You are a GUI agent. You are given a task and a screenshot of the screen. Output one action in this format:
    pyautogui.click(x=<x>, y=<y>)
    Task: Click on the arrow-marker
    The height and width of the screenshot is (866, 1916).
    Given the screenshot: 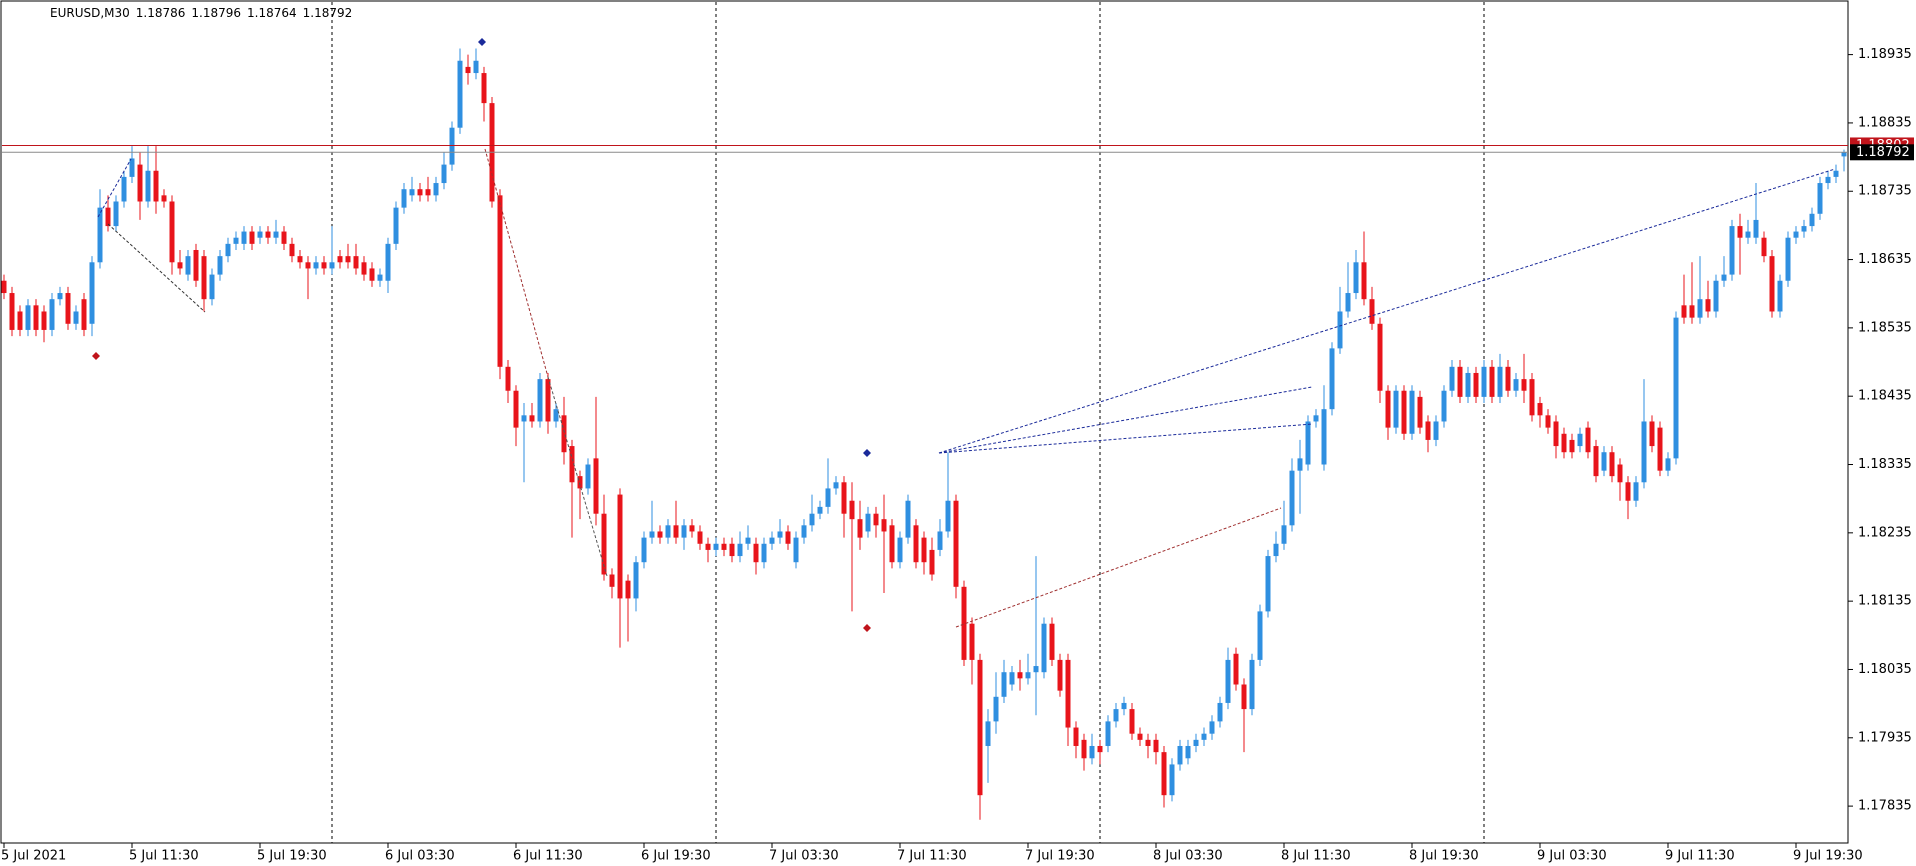 What is the action you would take?
    pyautogui.click(x=96, y=356)
    